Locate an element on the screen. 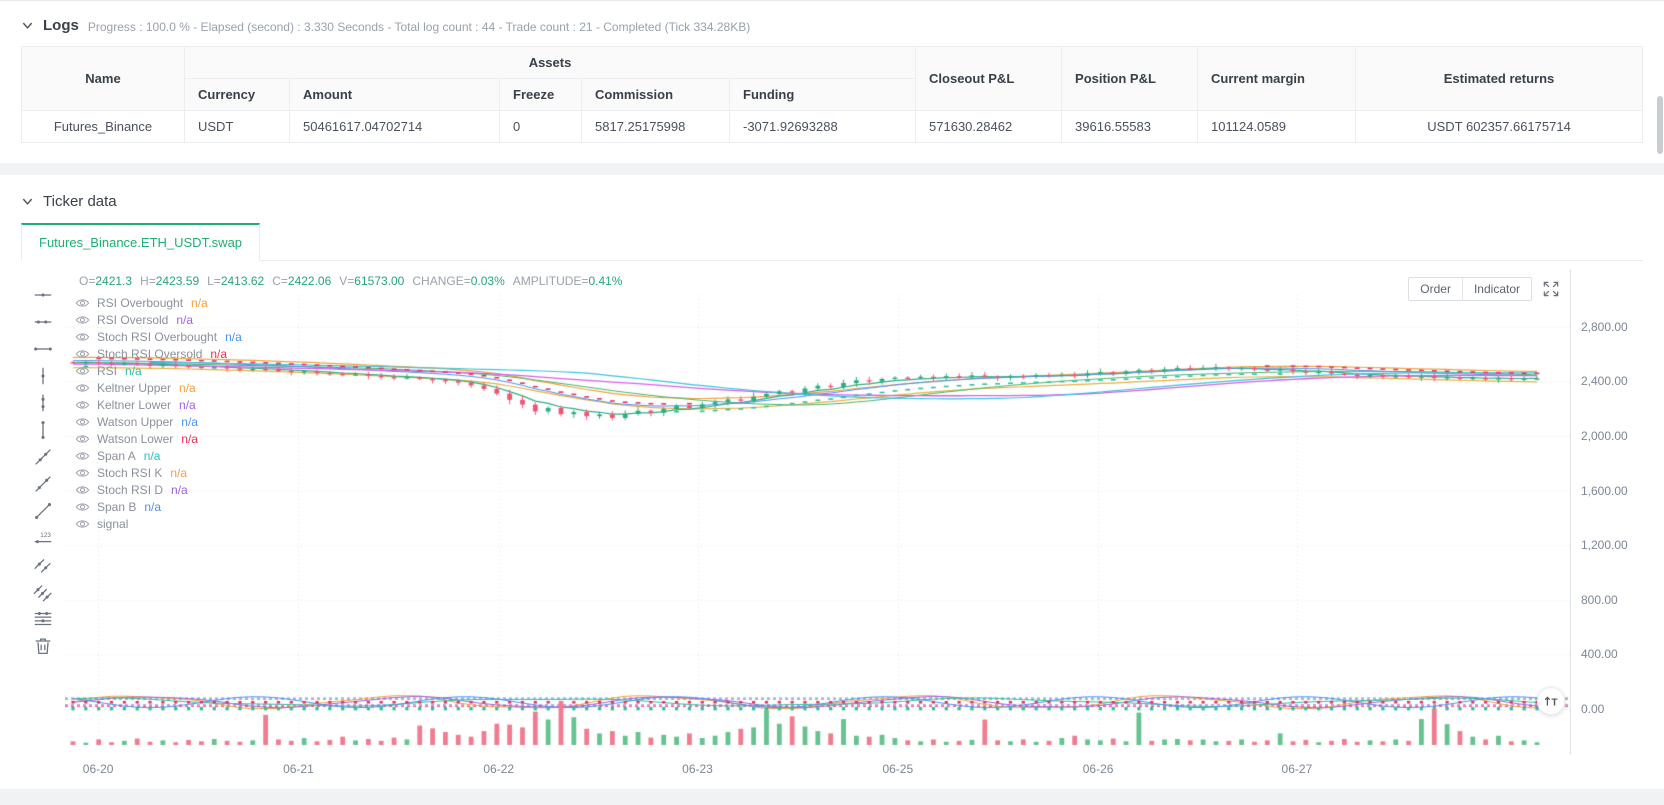 The width and height of the screenshot is (1664, 805). col-currency: Currency is located at coordinates (237, 94).